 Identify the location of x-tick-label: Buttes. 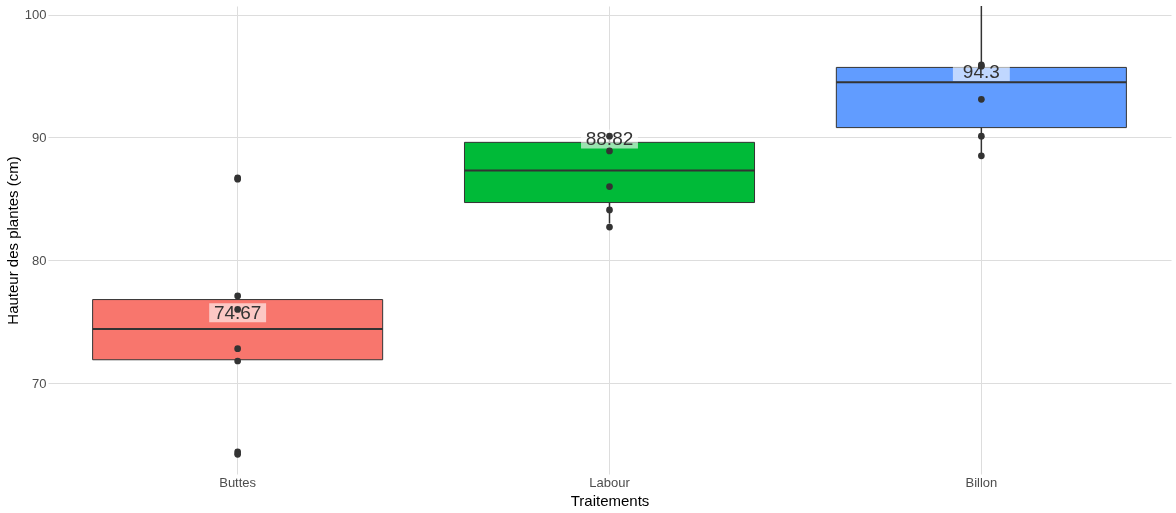
(238, 482).